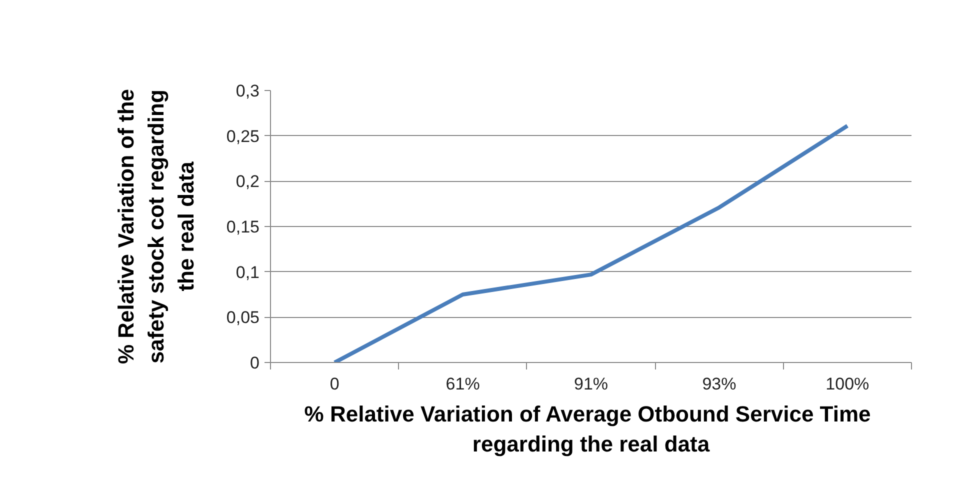 The width and height of the screenshot is (979, 480). I want to click on y-tick-label: 0,25, so click(243, 136).